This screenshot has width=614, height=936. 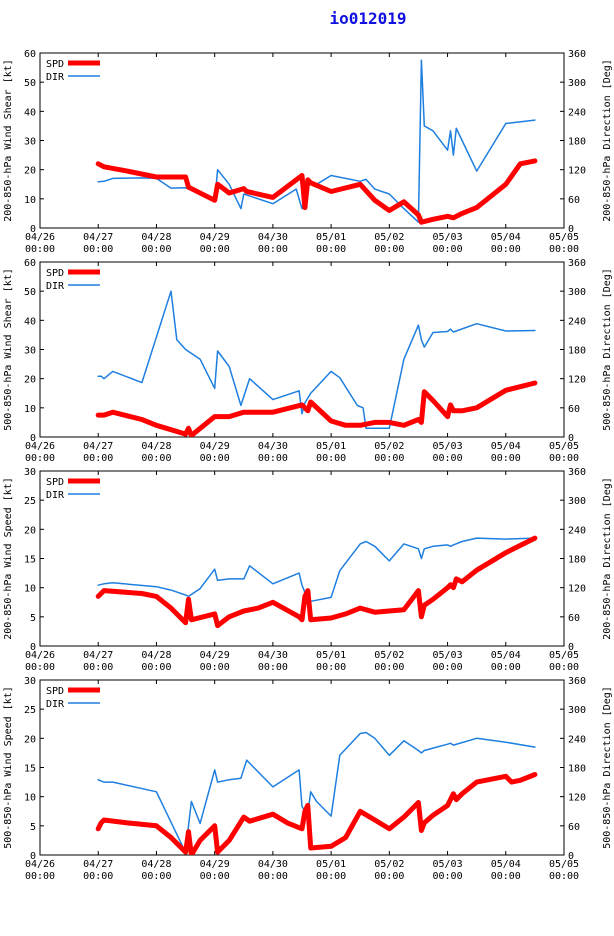 I want to click on y-tick-label: 5, so click(x=33, y=827).